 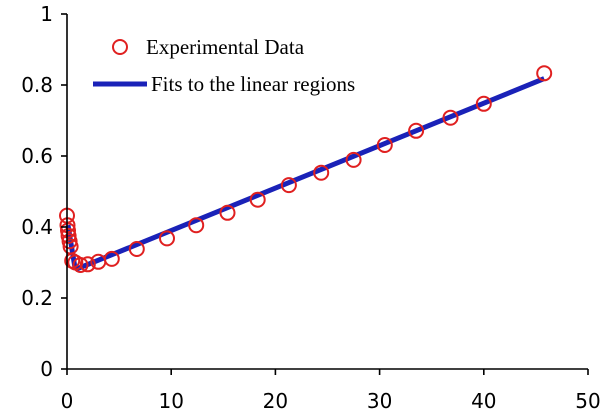 What do you see at coordinates (120, 47) in the screenshot?
I see `legend-marker-experimental-data` at bounding box center [120, 47].